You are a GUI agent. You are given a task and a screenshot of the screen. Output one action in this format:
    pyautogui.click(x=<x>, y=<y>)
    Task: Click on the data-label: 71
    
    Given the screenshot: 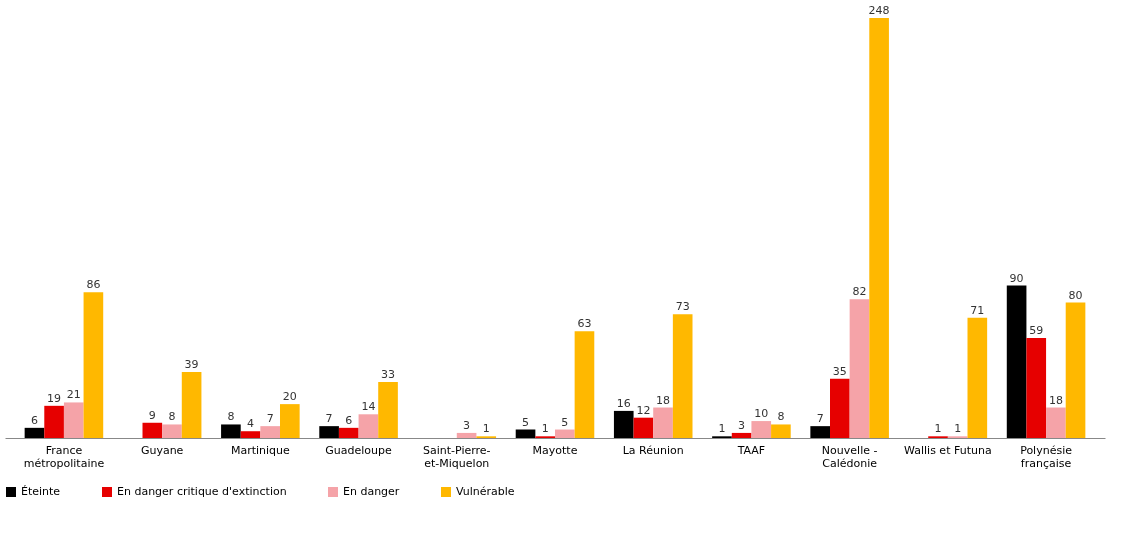 What is the action you would take?
    pyautogui.click(x=977, y=310)
    